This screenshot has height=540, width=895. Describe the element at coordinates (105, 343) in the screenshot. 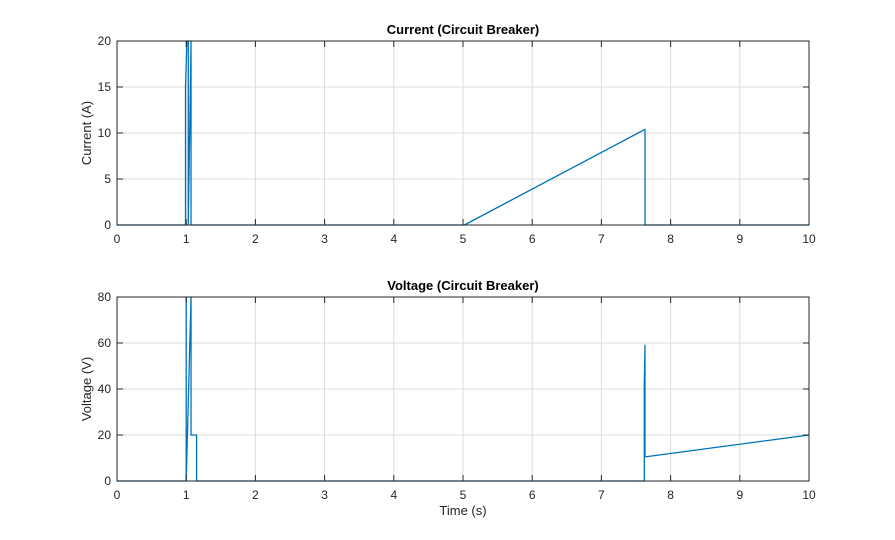

I see `y-tick-label: 60` at that location.